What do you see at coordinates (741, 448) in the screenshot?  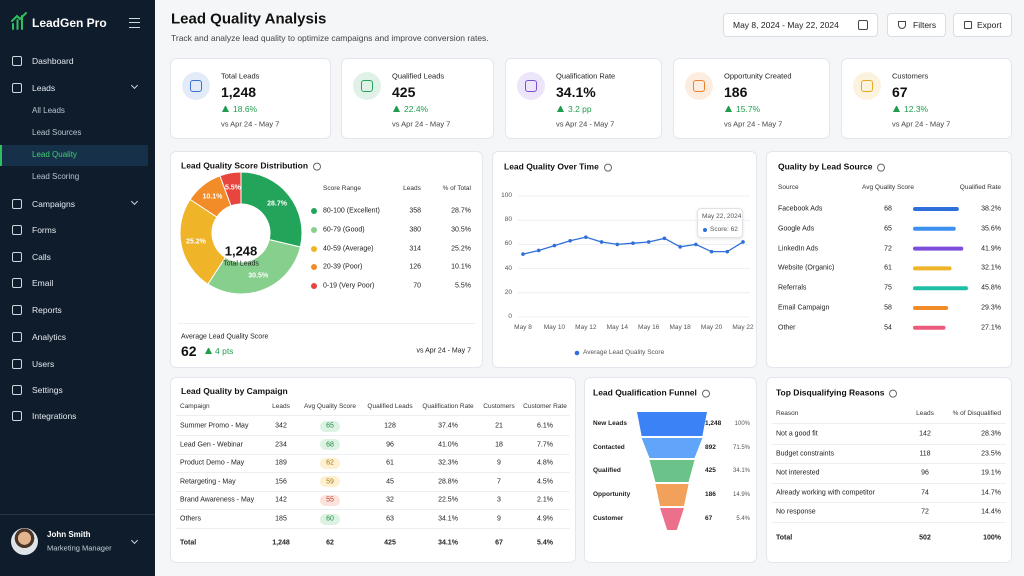 I see `stage-percent: 71.5%` at bounding box center [741, 448].